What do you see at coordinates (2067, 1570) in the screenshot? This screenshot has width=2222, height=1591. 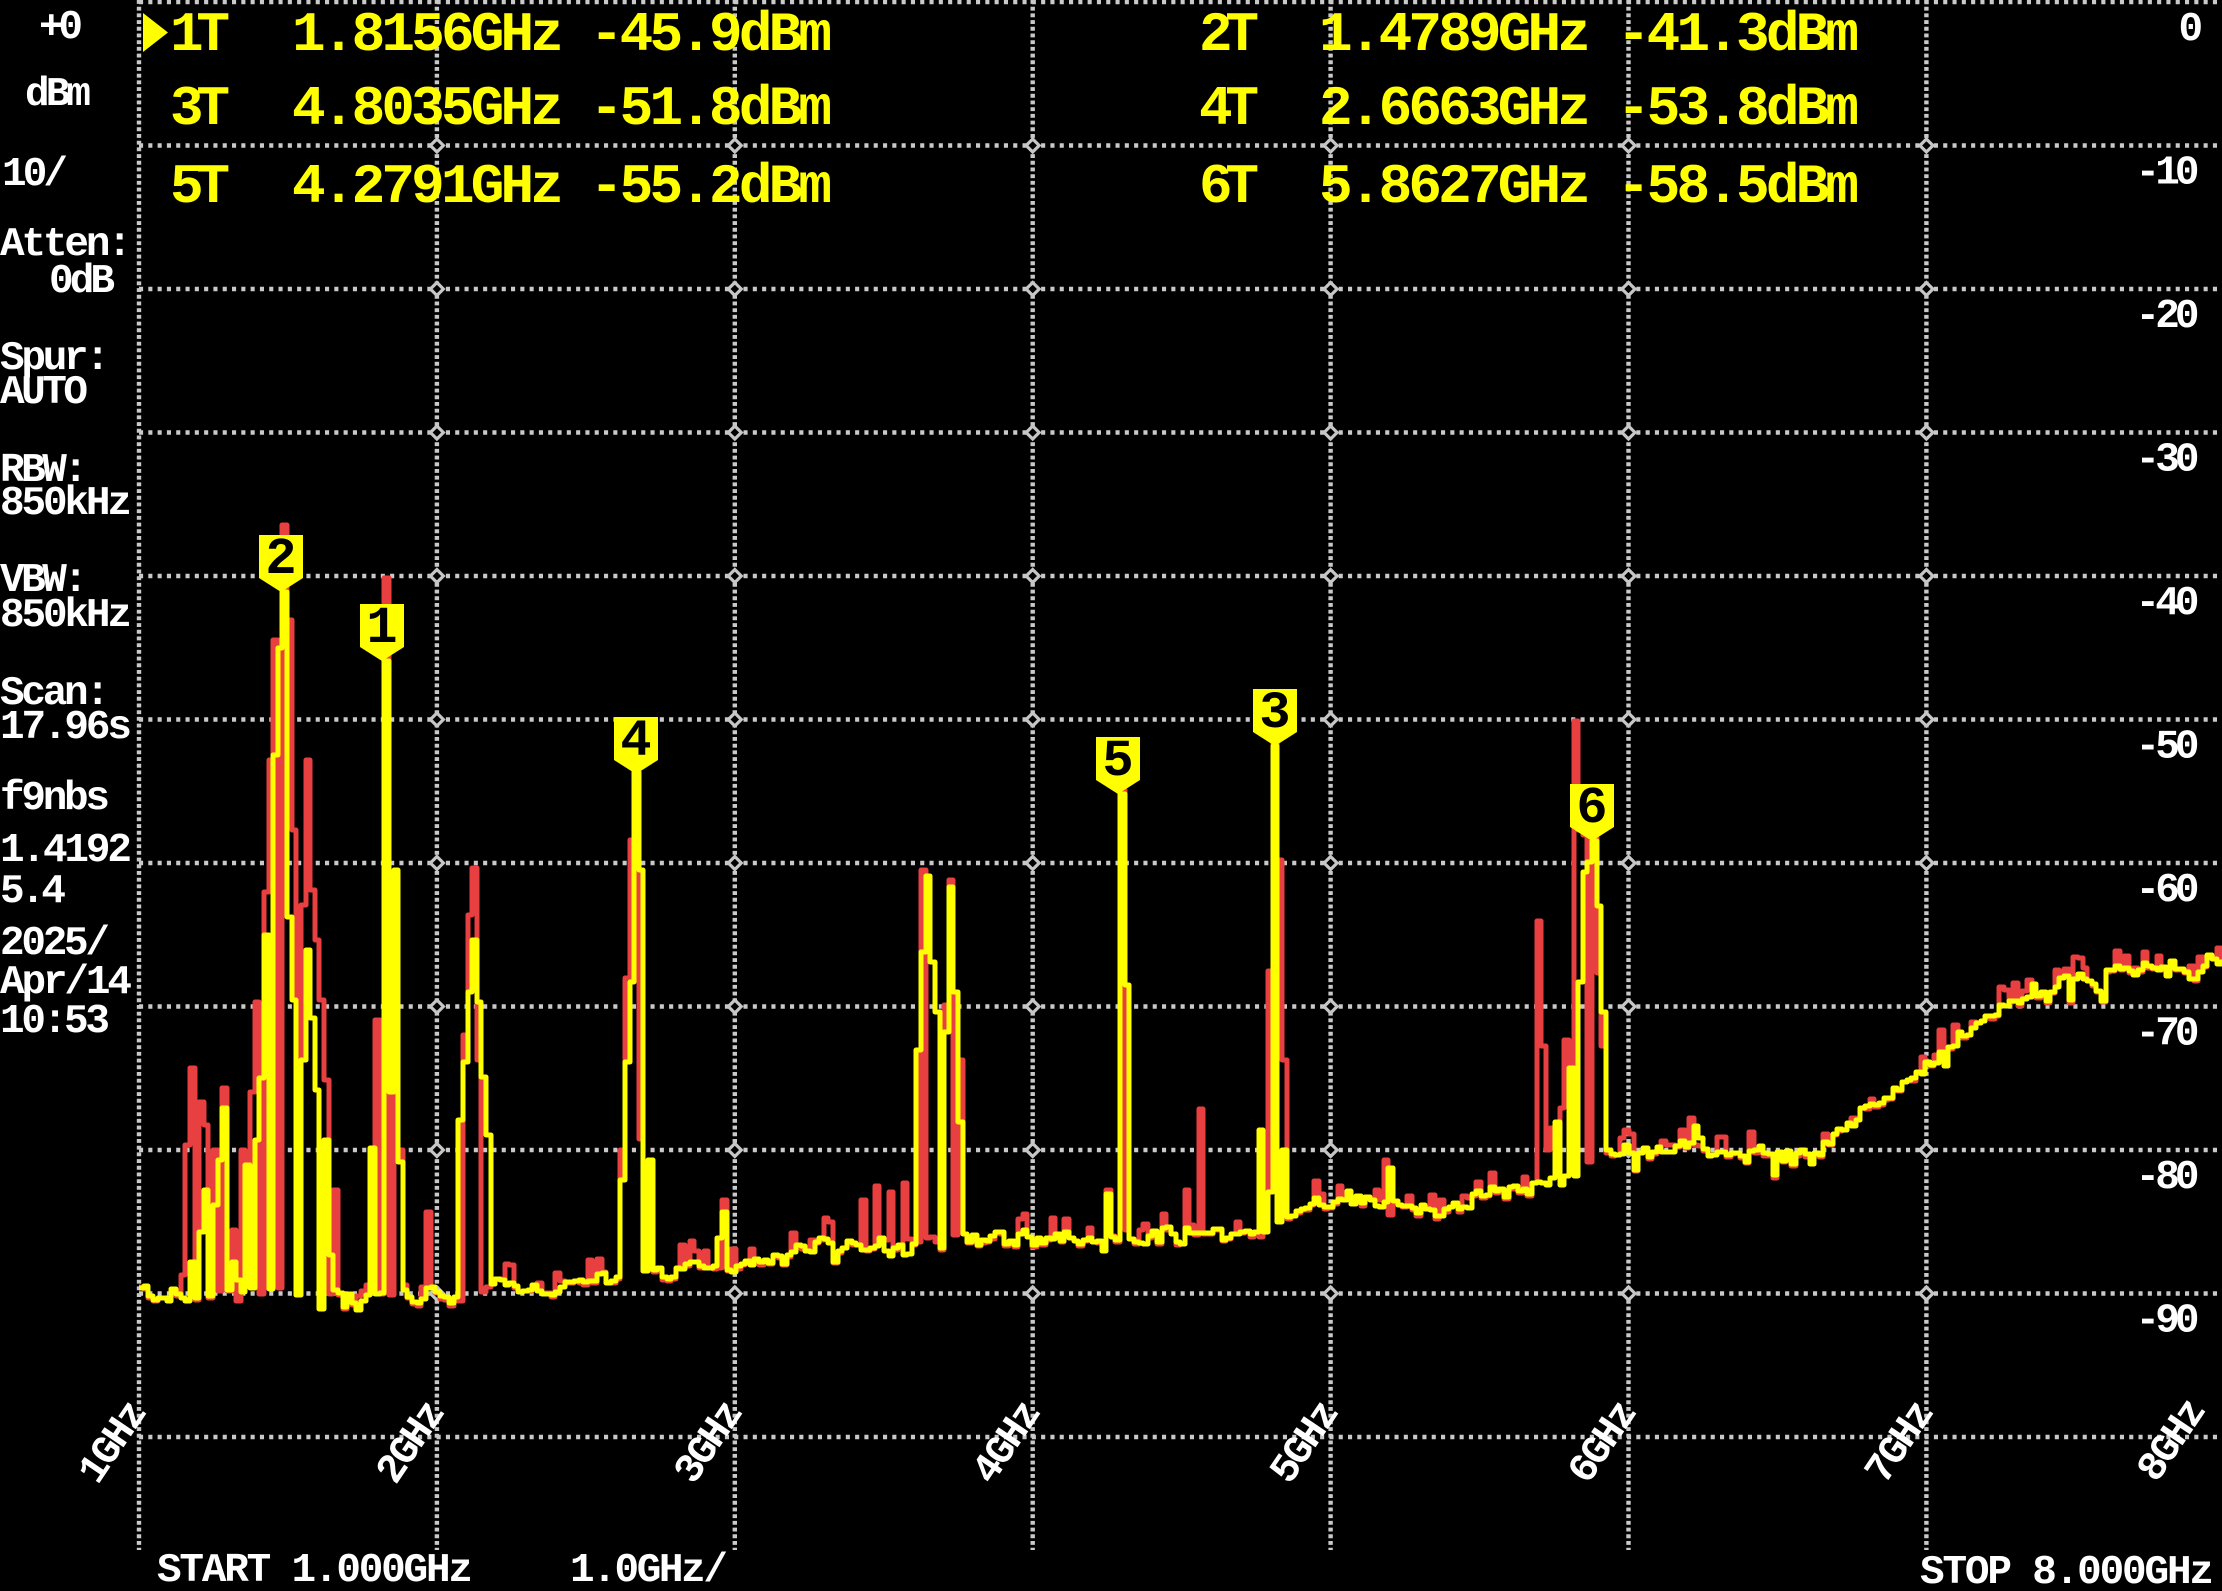 I see `svg-text: STOP 8.000GHz` at bounding box center [2067, 1570].